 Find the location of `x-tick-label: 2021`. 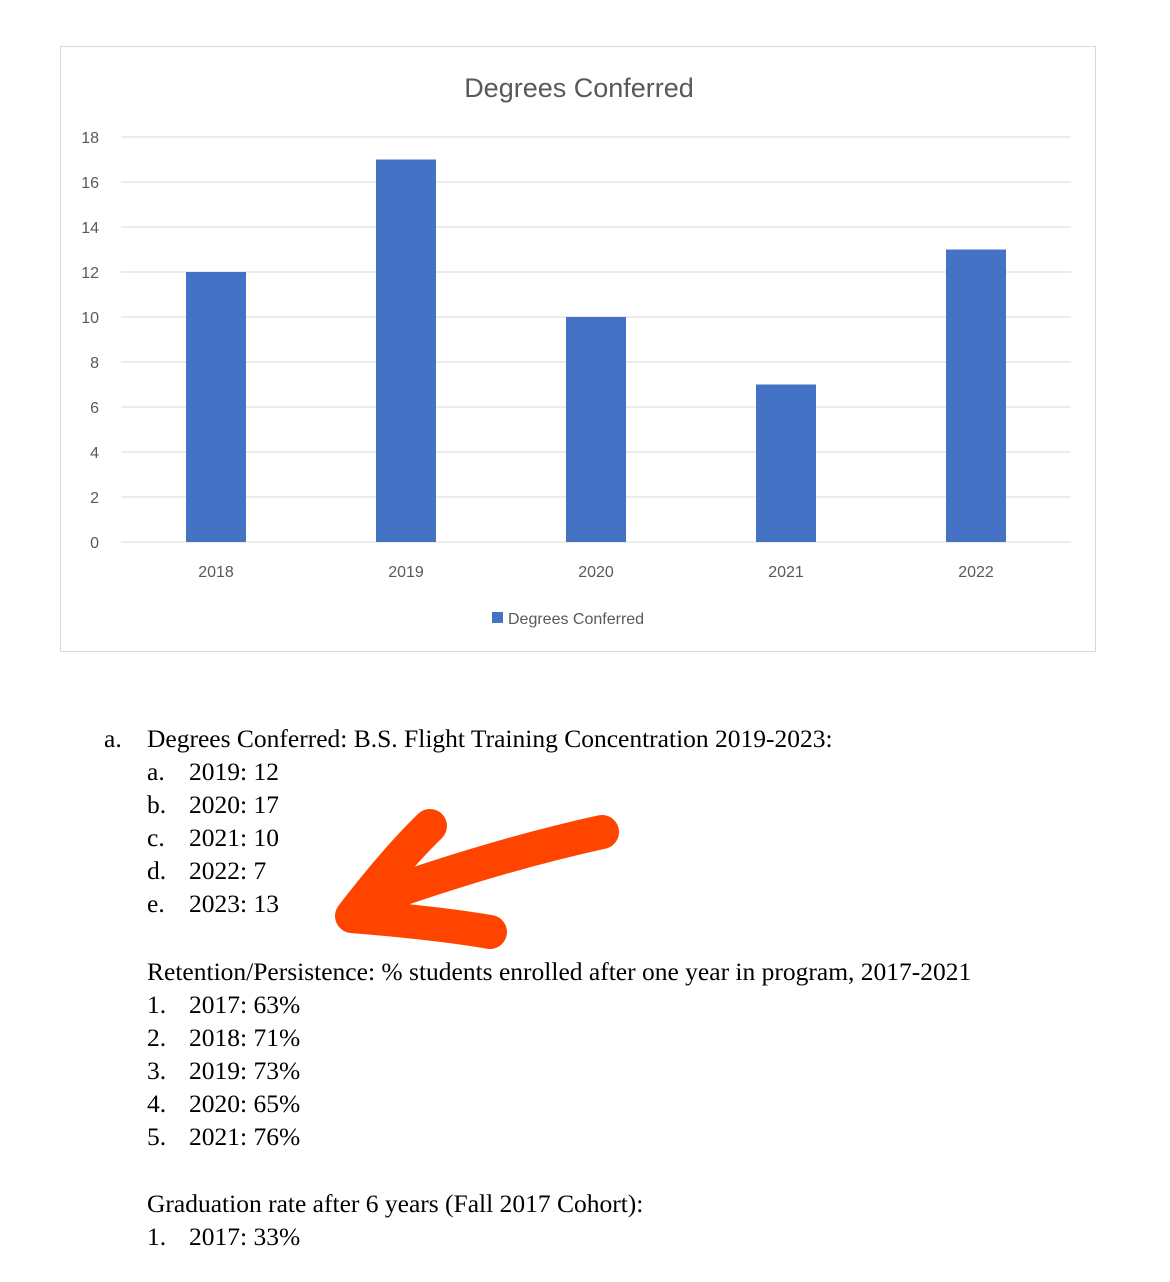

x-tick-label: 2021 is located at coordinates (786, 572).